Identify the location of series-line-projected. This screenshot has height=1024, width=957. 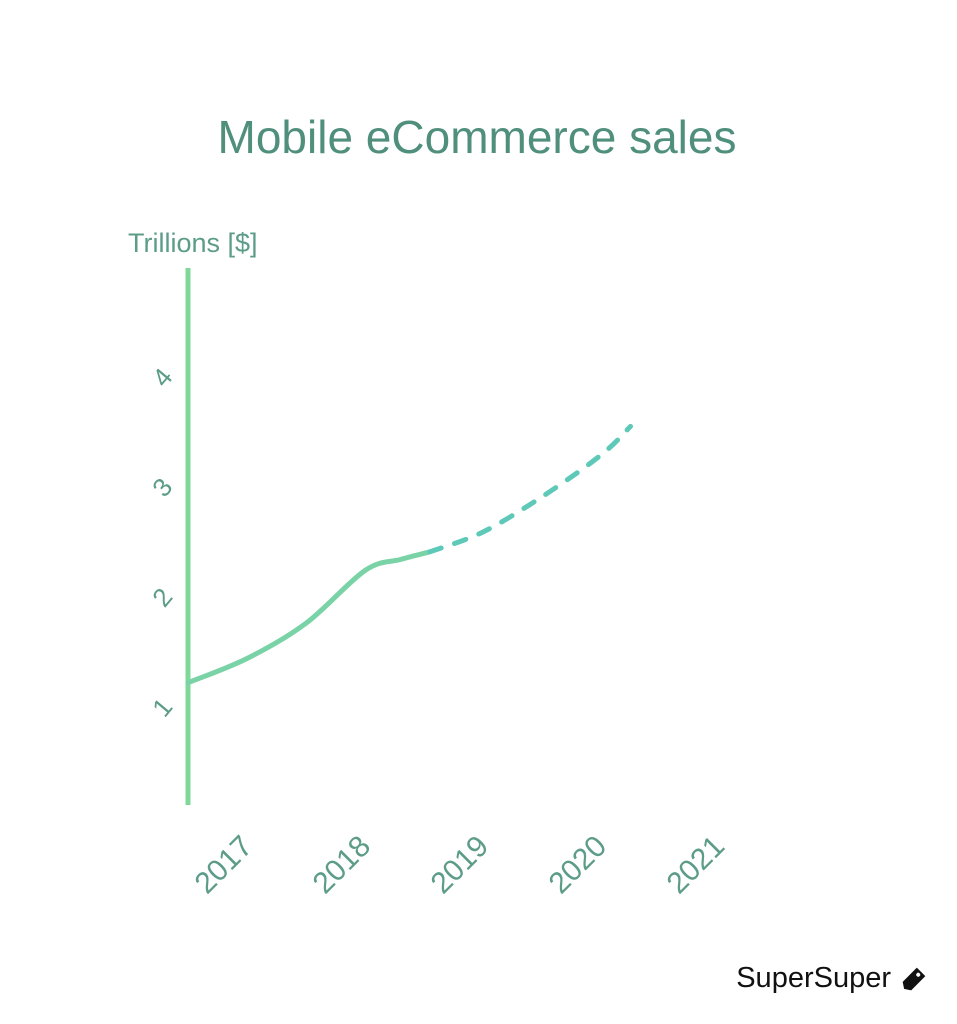
(530, 489).